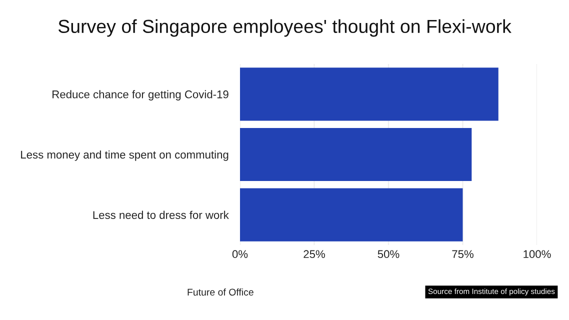  What do you see at coordinates (221, 292) in the screenshot?
I see `text: Future of Office` at bounding box center [221, 292].